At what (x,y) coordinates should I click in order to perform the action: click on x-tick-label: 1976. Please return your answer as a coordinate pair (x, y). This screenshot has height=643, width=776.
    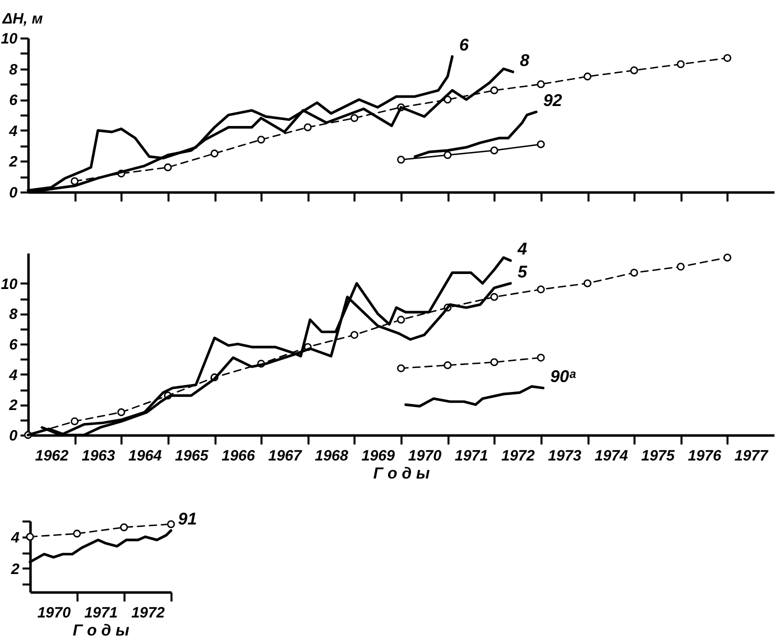
    Looking at the image, I should click on (705, 456).